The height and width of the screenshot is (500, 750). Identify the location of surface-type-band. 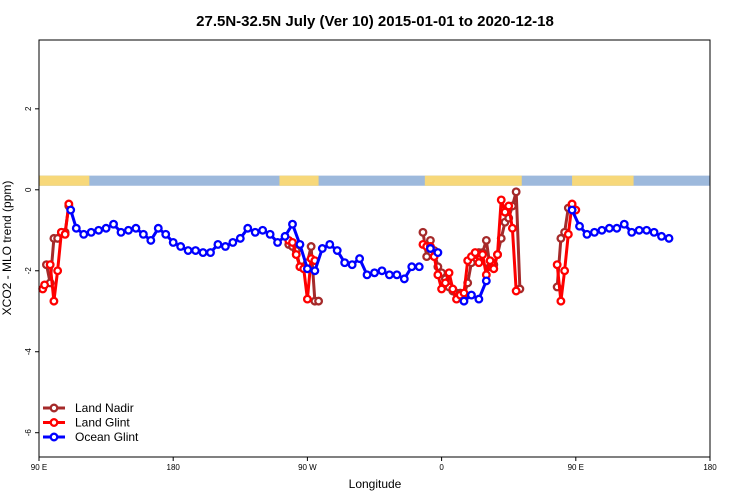
(374, 180).